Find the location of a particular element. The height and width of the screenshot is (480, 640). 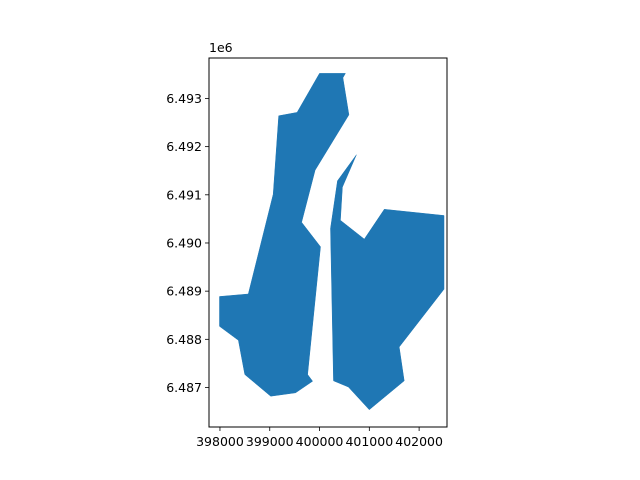

y-axis: 6.487 6.488 6.489 6.490 6.491 6.492 6.493 is located at coordinates (187, 243).